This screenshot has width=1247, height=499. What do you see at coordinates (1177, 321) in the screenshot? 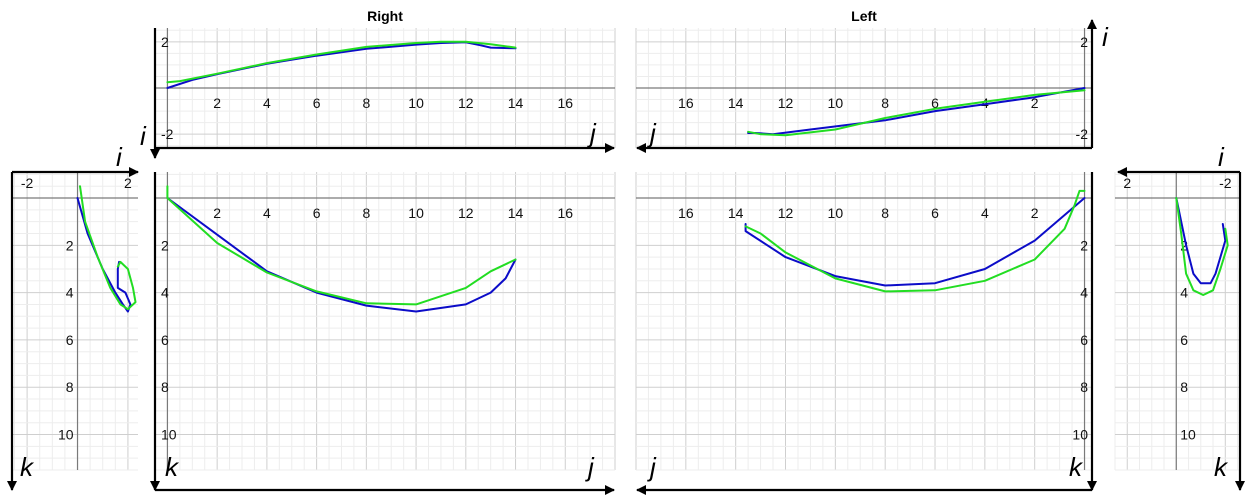
I see `panel-right_side: 2 -2 2 4 6 8 10` at bounding box center [1177, 321].